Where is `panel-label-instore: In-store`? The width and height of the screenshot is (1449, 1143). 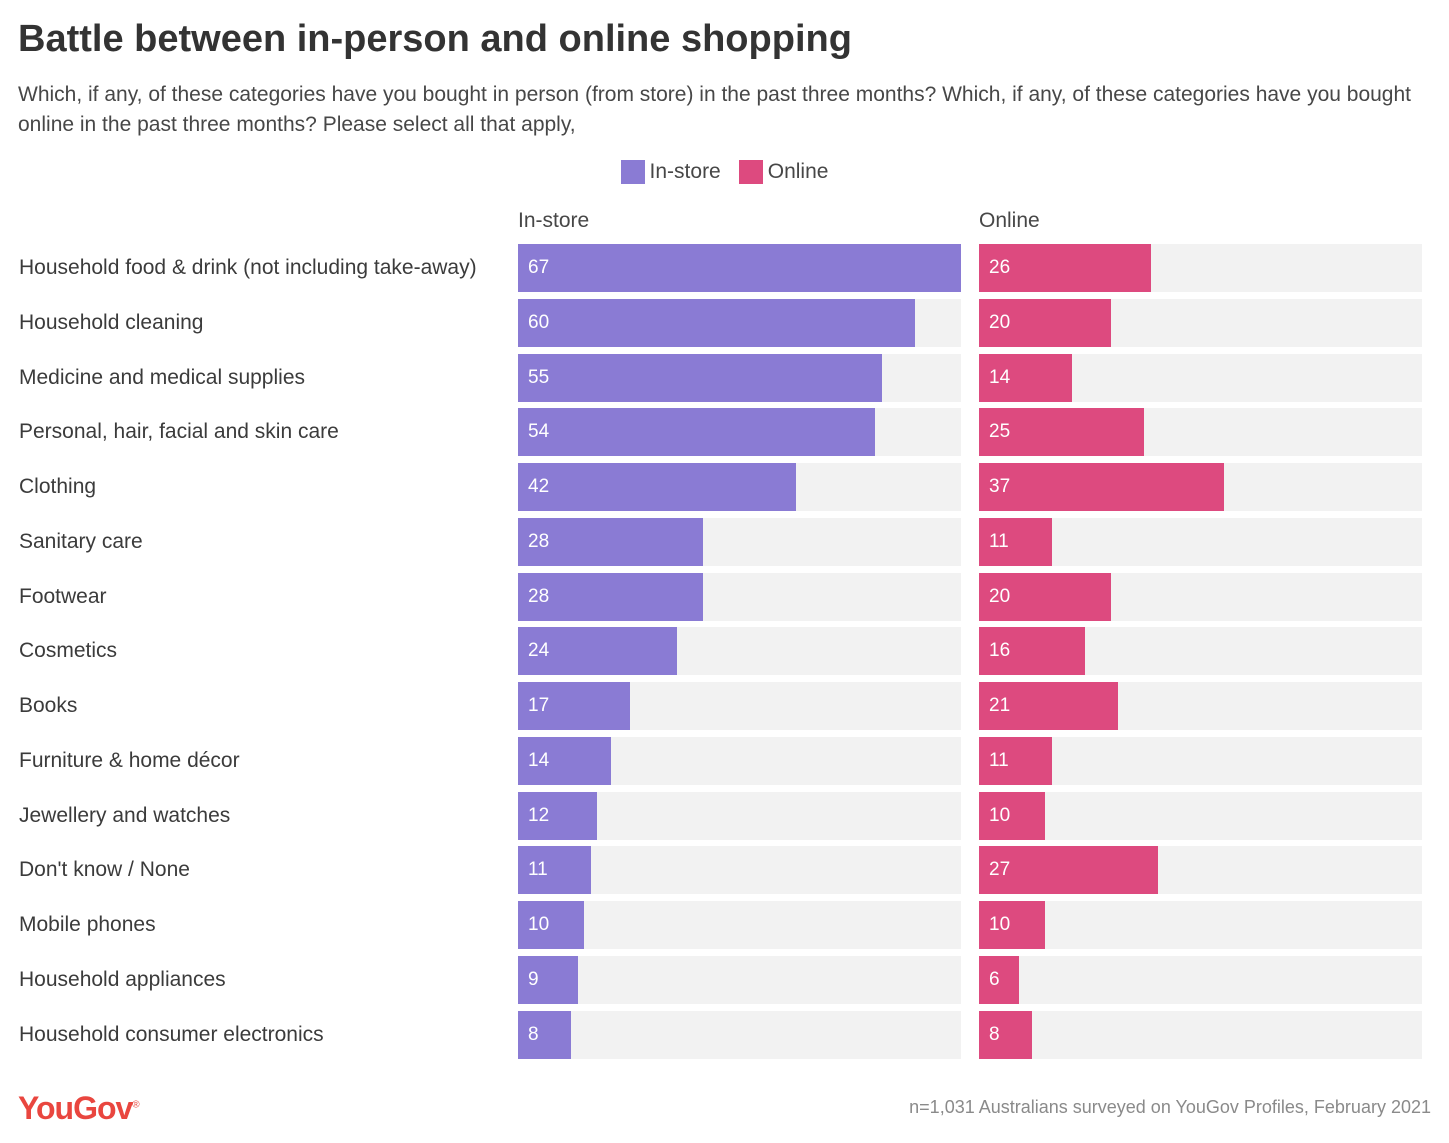 panel-label-instore: In-store is located at coordinates (554, 220).